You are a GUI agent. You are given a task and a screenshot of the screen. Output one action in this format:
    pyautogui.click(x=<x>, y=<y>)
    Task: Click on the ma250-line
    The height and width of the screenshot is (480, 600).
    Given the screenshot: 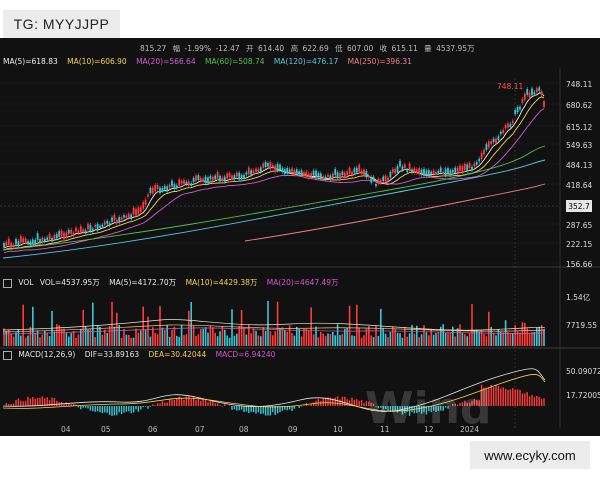 What is the action you would take?
    pyautogui.click(x=395, y=212)
    